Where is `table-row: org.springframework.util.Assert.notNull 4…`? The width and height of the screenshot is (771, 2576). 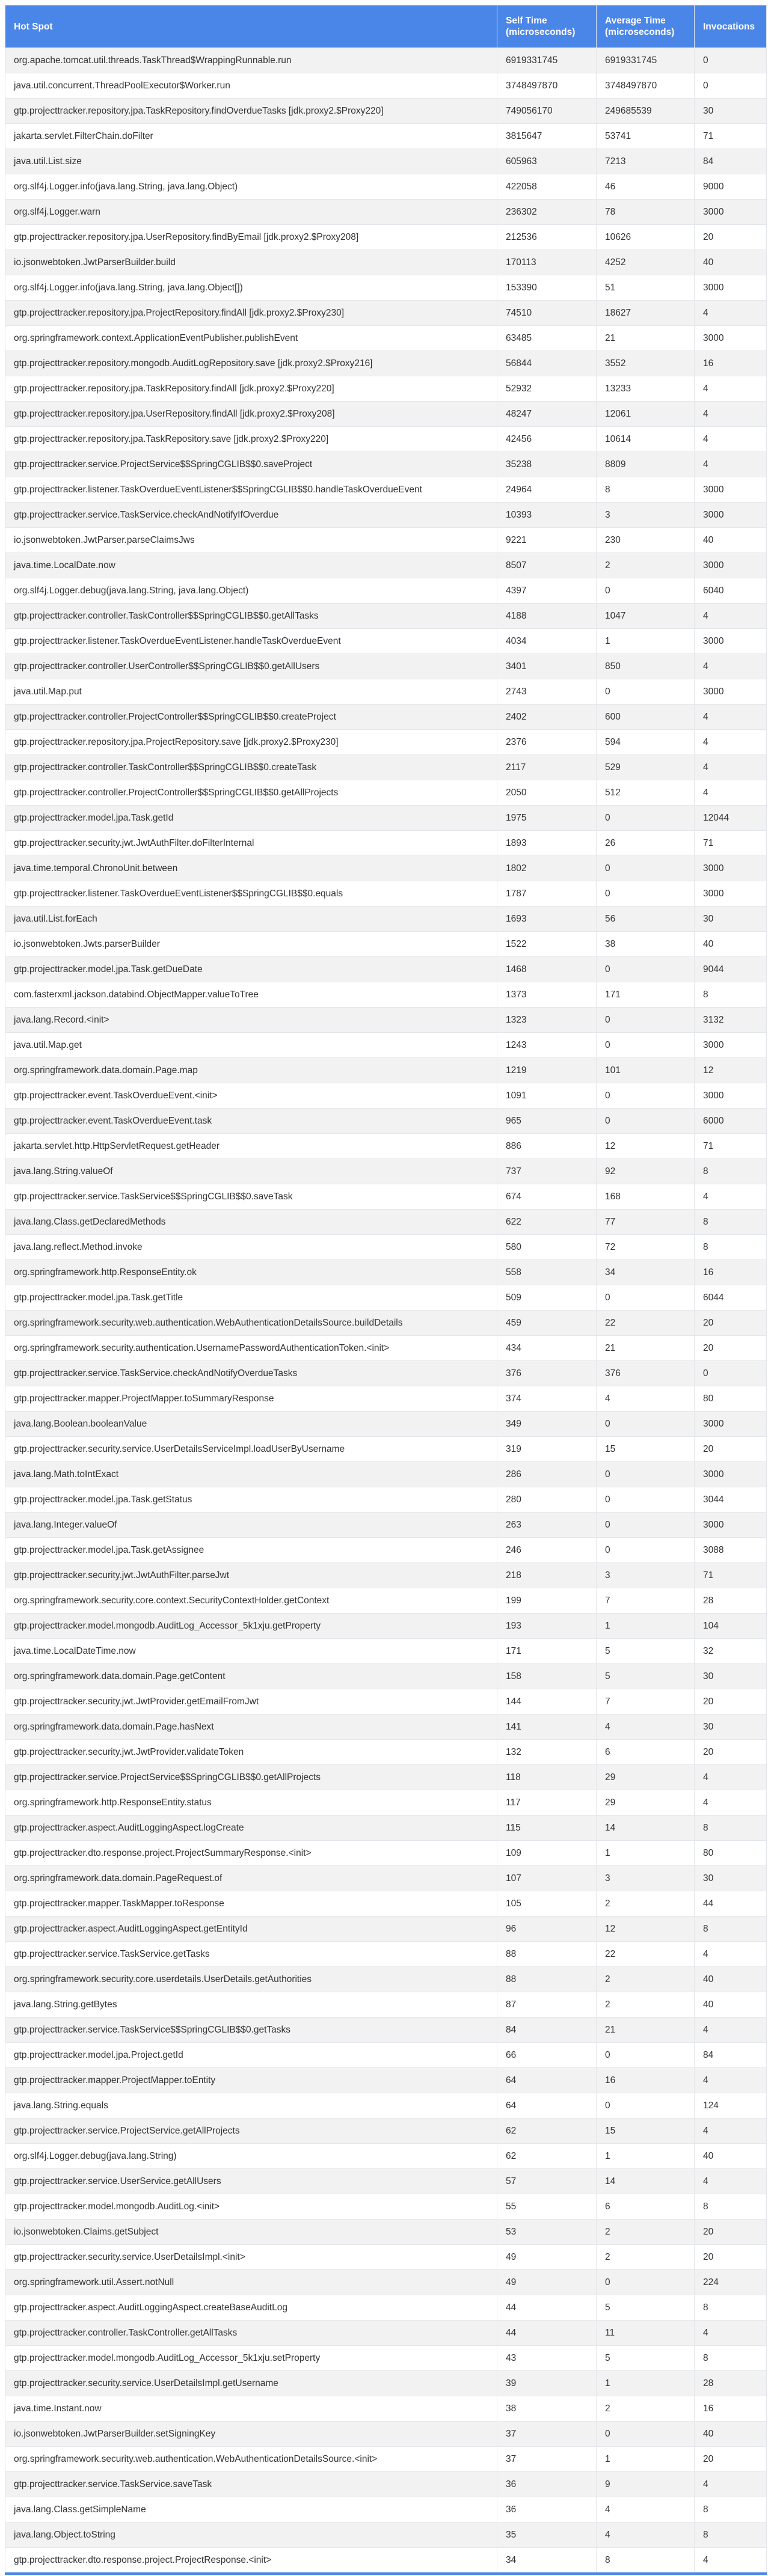
table-row: org.springframework.util.Assert.notNull 4… is located at coordinates (386, 2282).